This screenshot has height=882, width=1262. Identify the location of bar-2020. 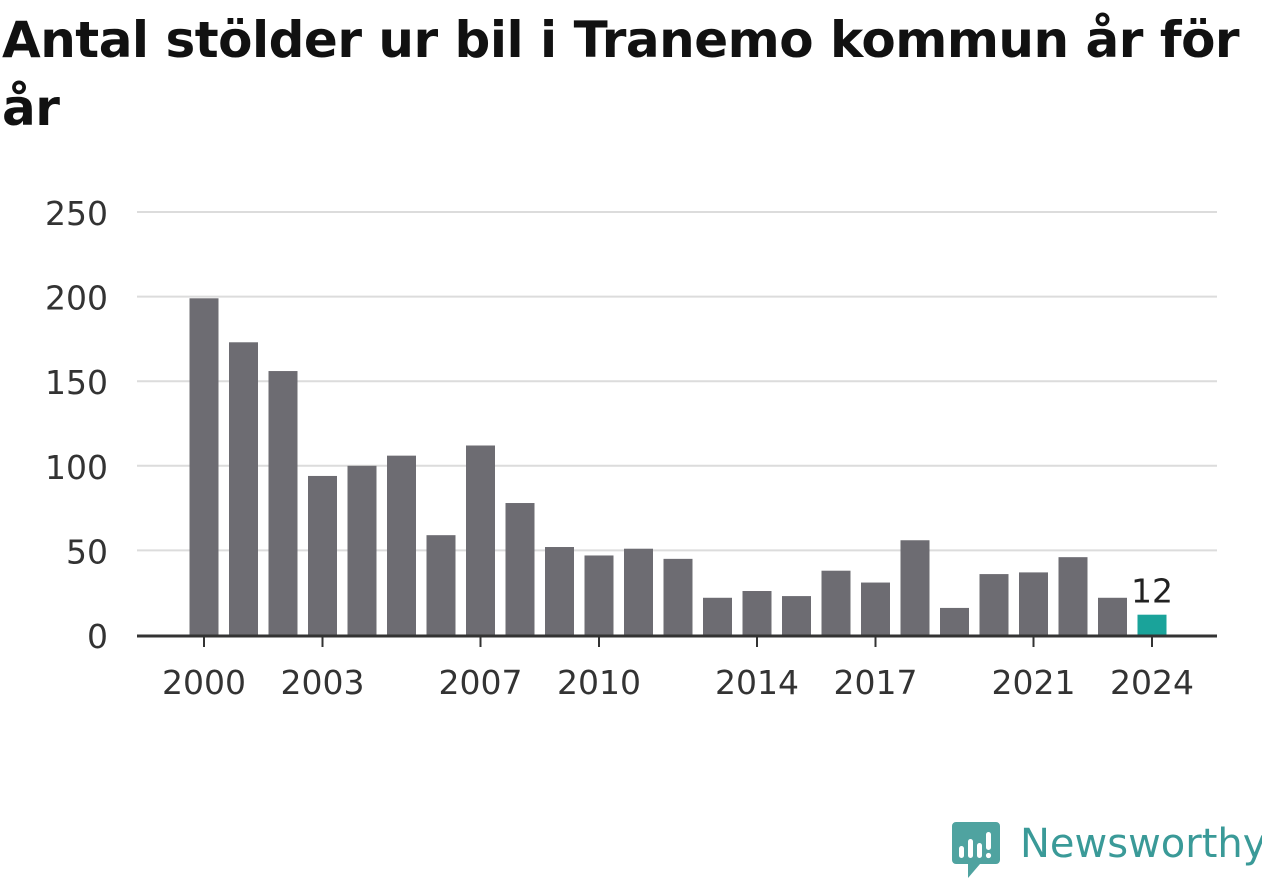
(994, 604).